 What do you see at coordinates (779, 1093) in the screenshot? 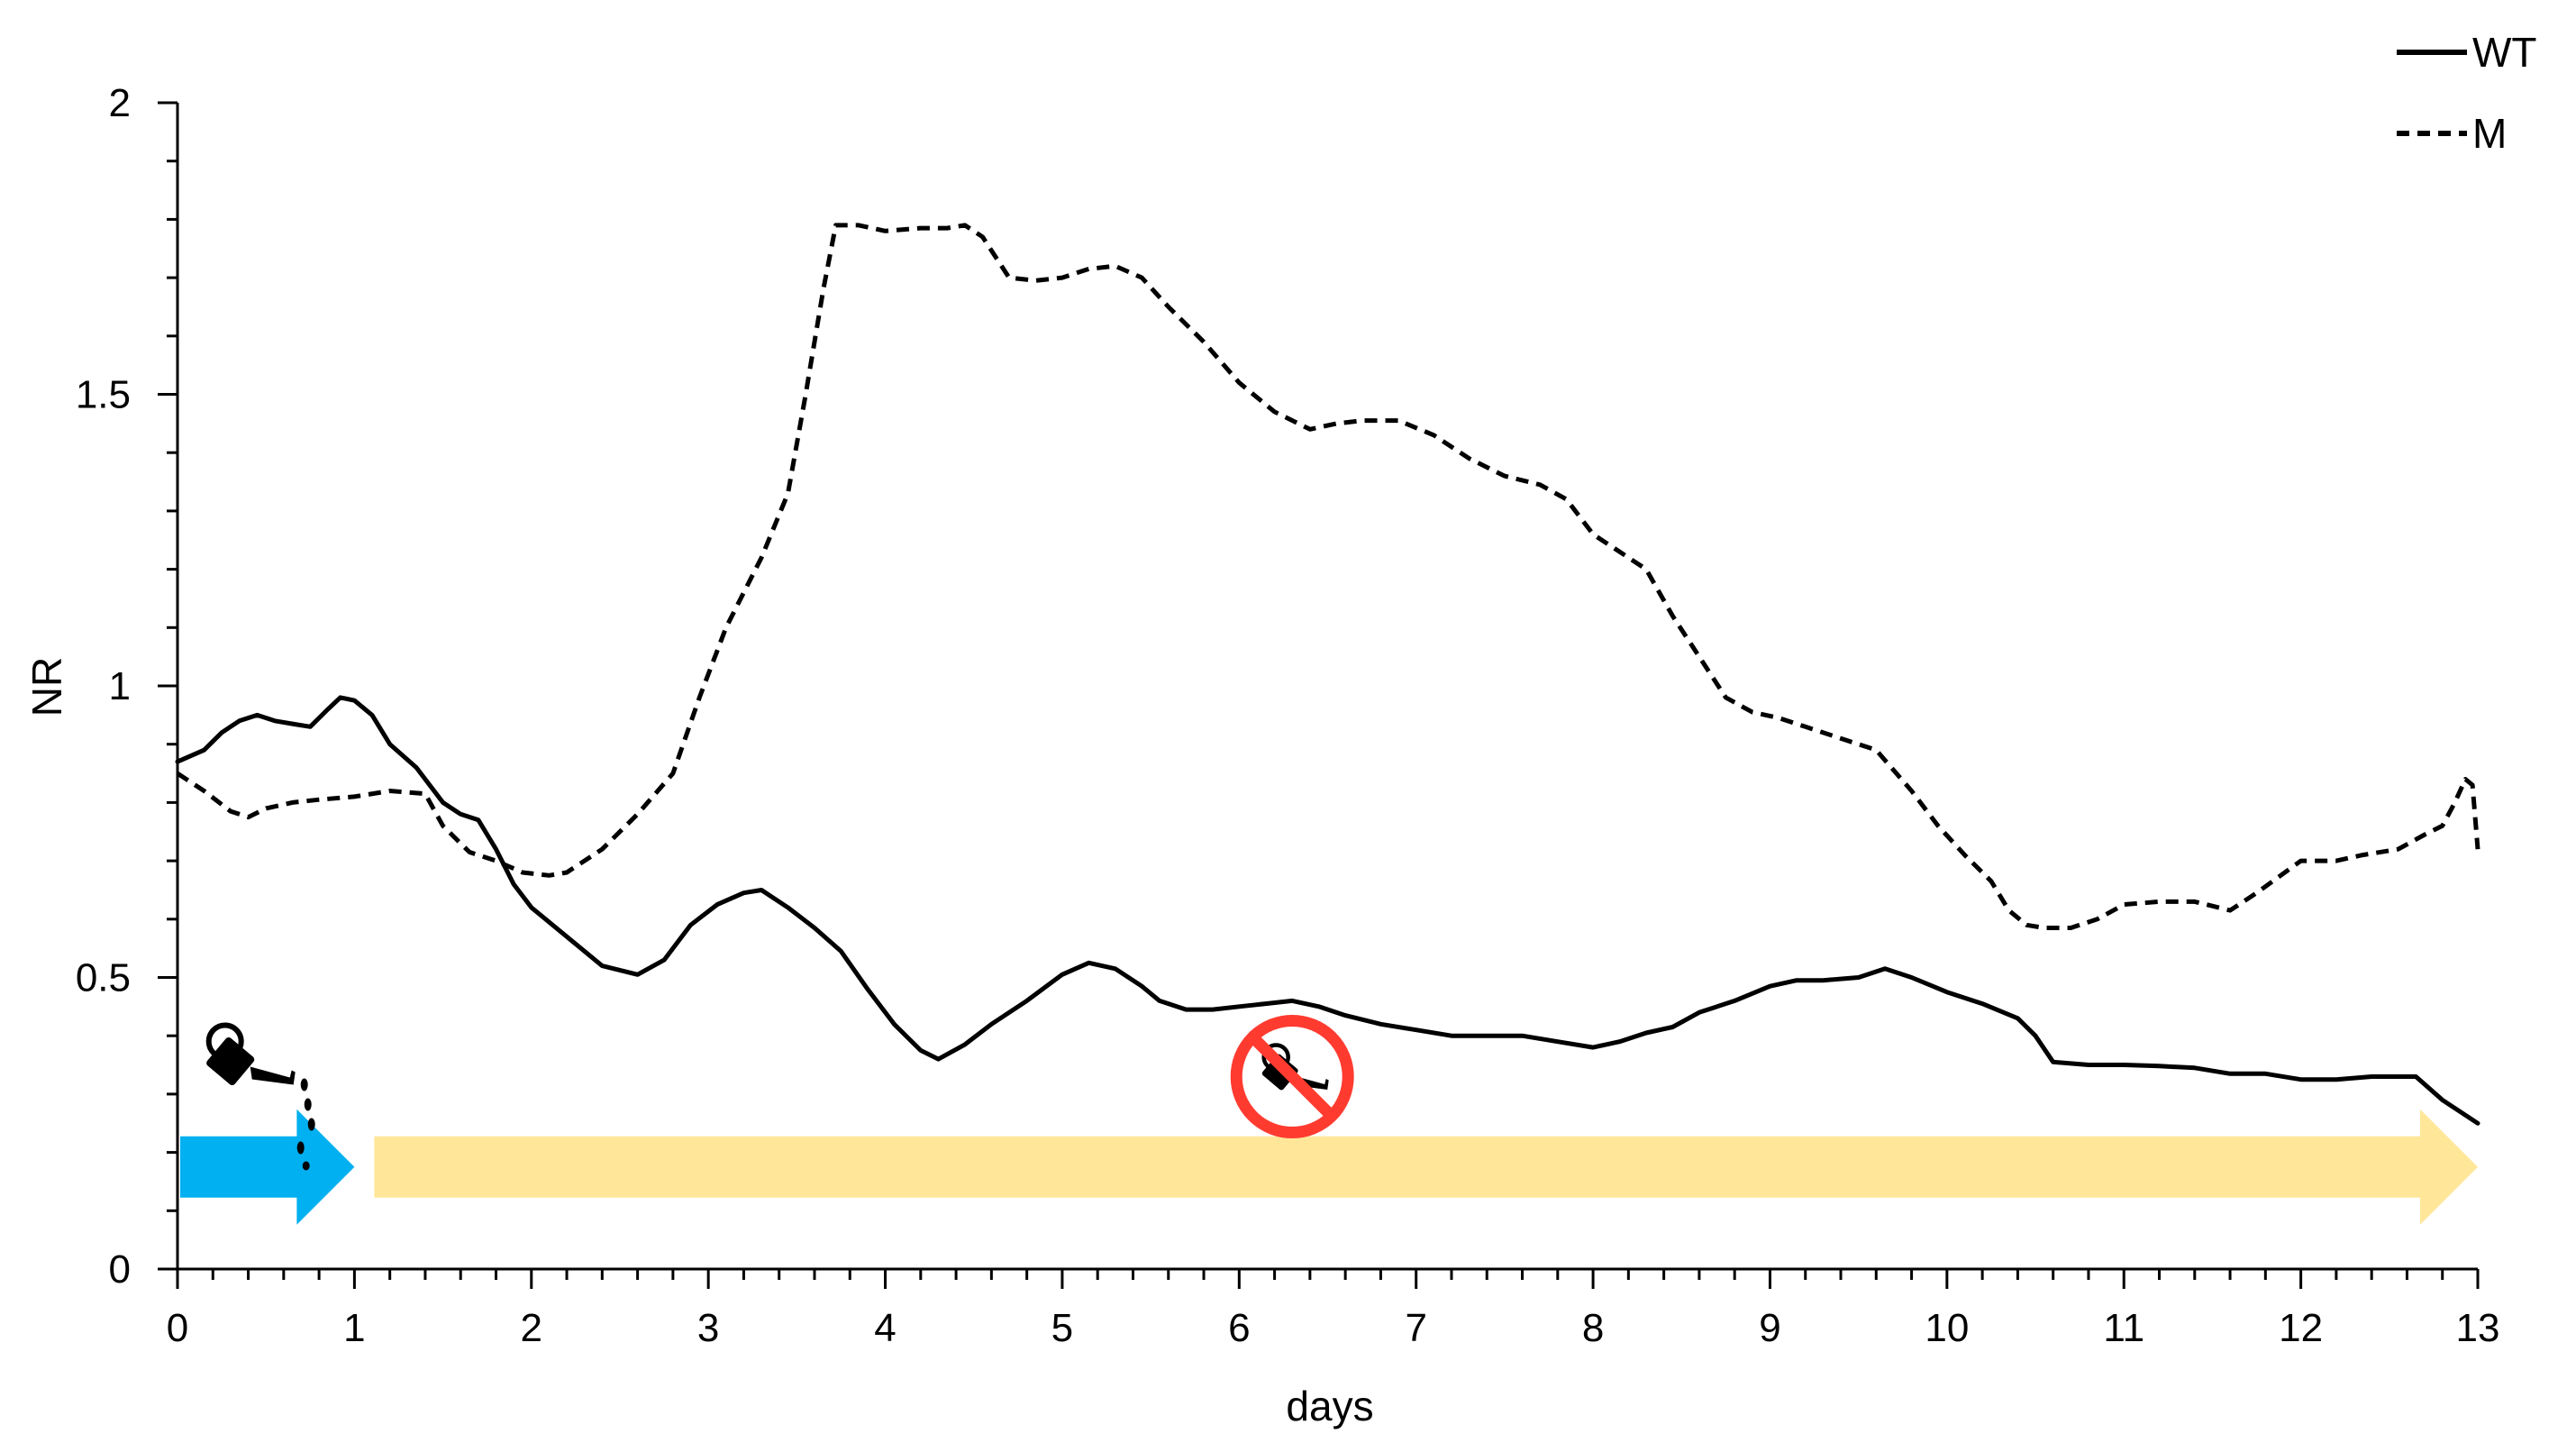
I see `icons` at bounding box center [779, 1093].